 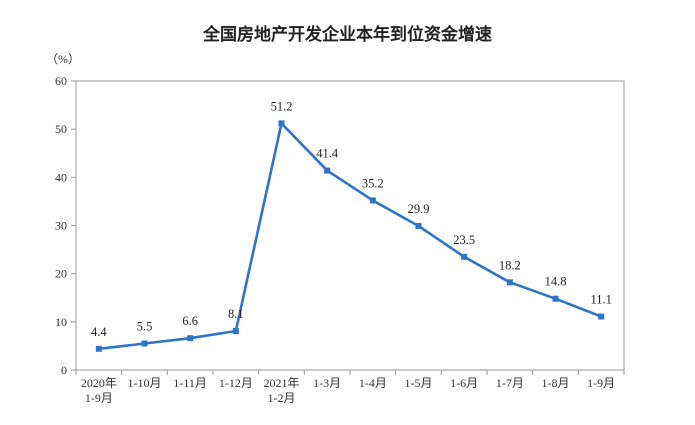 What do you see at coordinates (64, 370) in the screenshot?
I see `y-tick-label: 0` at bounding box center [64, 370].